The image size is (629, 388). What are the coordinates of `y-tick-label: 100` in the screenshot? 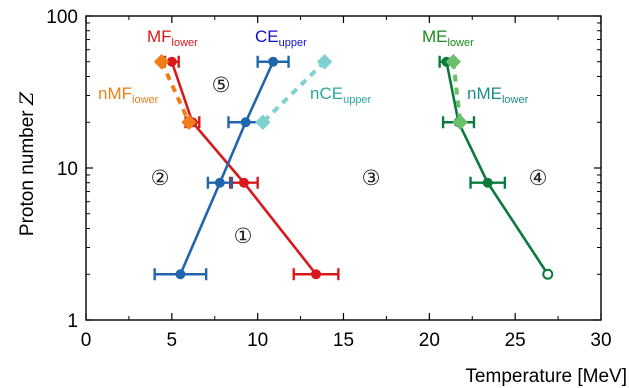 It's located at (62, 17).